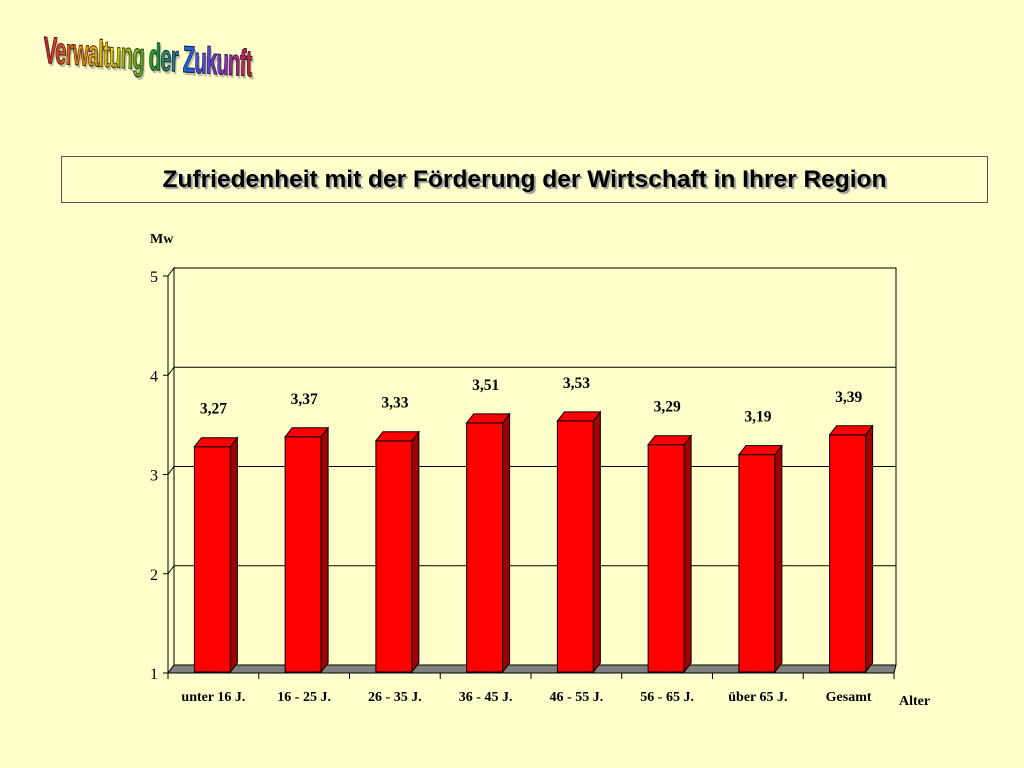 Image resolution: width=1024 pixels, height=768 pixels. What do you see at coordinates (577, 697) in the screenshot?
I see `x-tick-label: 46 - 55 J.` at bounding box center [577, 697].